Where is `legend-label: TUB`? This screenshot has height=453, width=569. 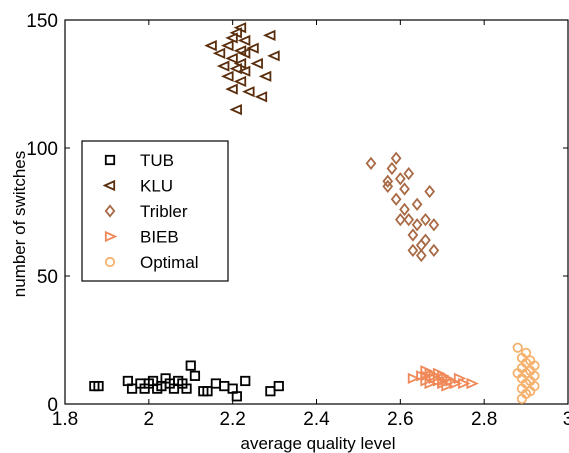 legend-label: TUB is located at coordinates (157, 160).